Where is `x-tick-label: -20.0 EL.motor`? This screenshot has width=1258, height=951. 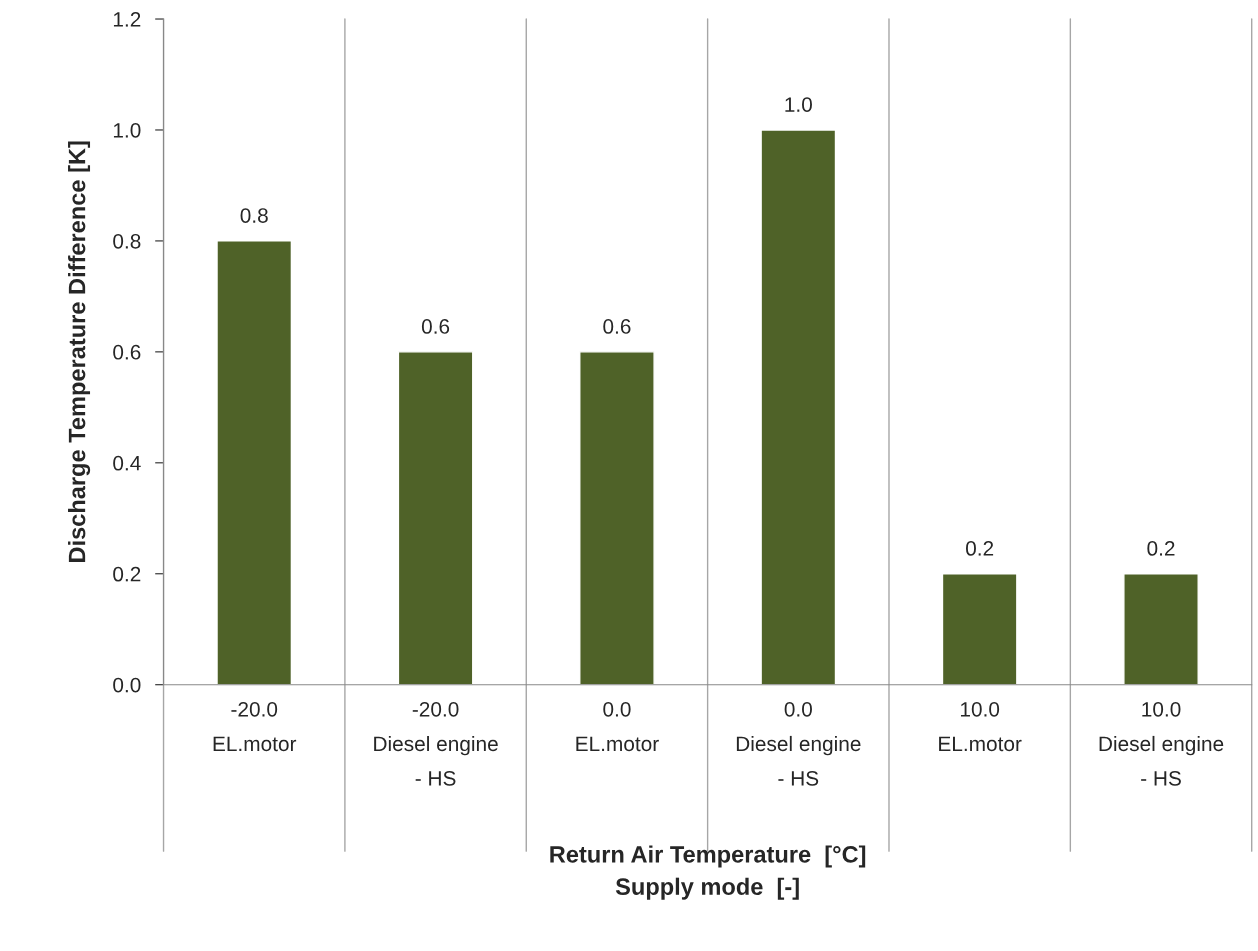 x-tick-label: -20.0 EL.motor is located at coordinates (255, 726).